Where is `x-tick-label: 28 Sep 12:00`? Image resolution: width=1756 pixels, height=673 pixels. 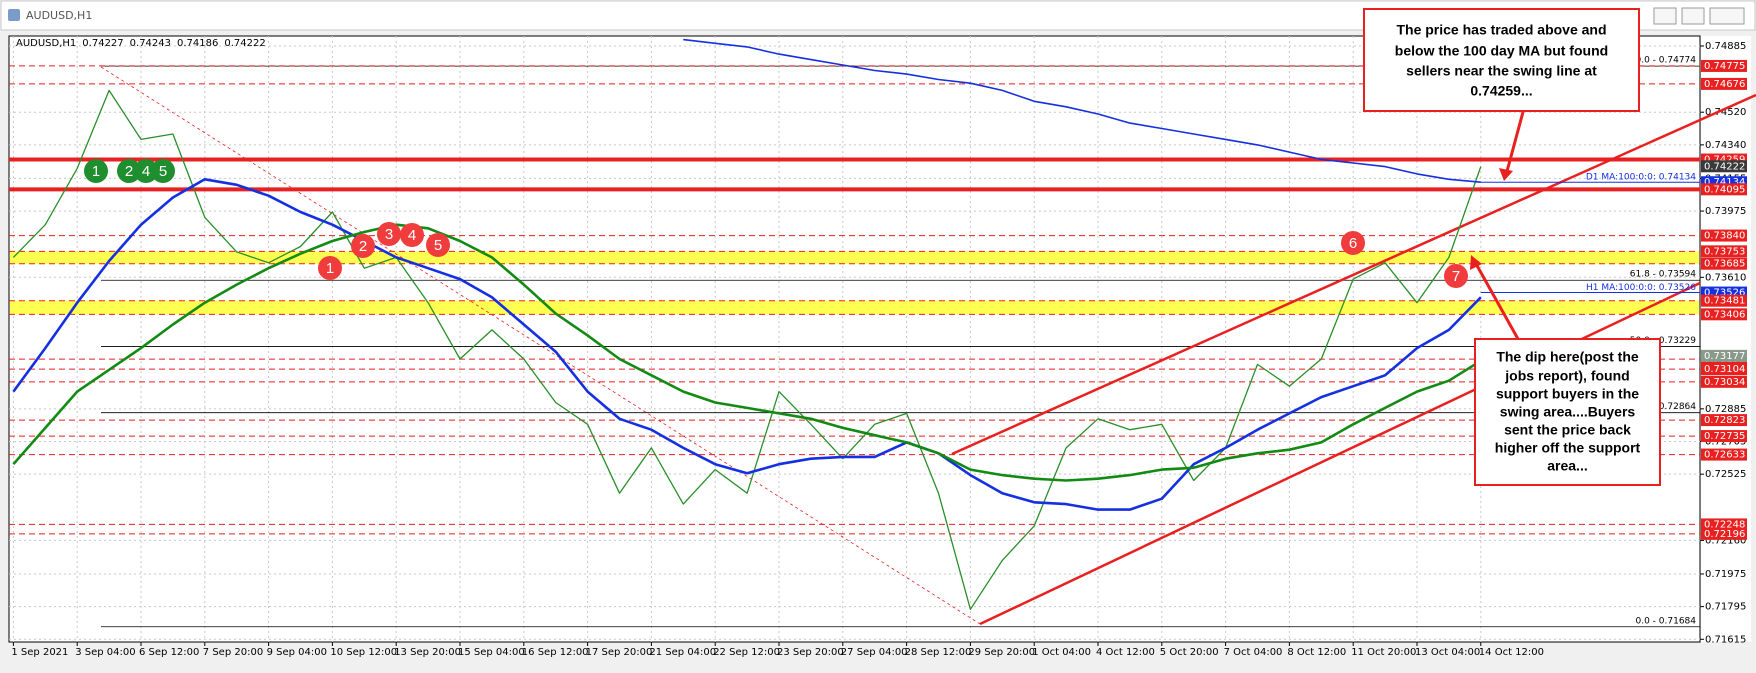
x-tick-label: 28 Sep 12:00 is located at coordinates (938, 652).